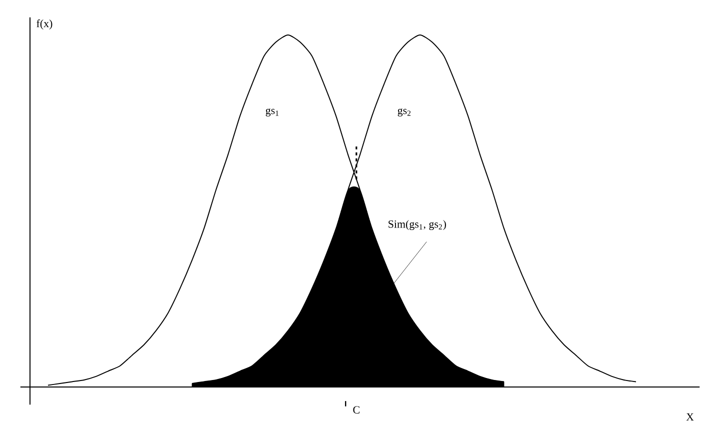 The width and height of the screenshot is (712, 429). Describe the element at coordinates (272, 112) in the screenshot. I see `series-label: gs$_{1}$` at that location.